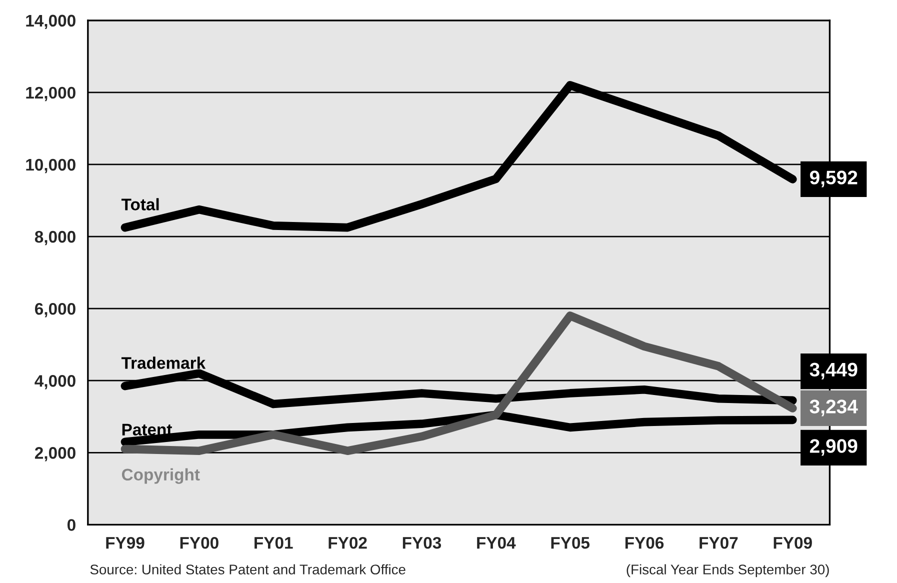 This screenshot has width=897, height=583. I want to click on x-tick-label: FY00, so click(199, 542).